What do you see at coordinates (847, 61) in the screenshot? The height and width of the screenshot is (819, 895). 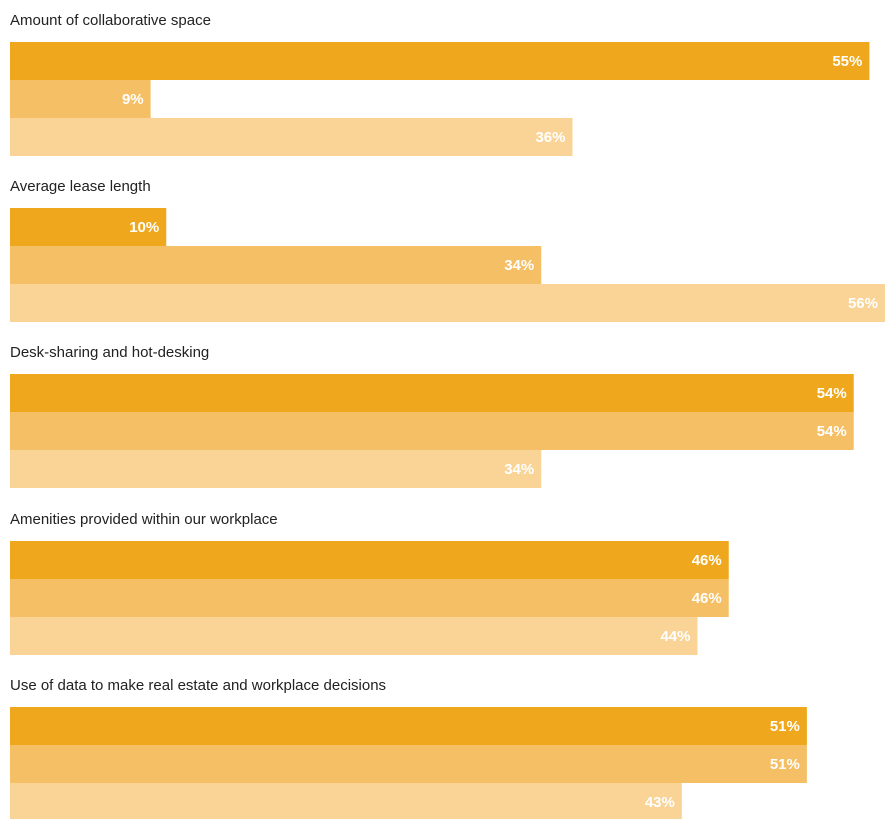 I see `bar-value-label: 55%` at bounding box center [847, 61].